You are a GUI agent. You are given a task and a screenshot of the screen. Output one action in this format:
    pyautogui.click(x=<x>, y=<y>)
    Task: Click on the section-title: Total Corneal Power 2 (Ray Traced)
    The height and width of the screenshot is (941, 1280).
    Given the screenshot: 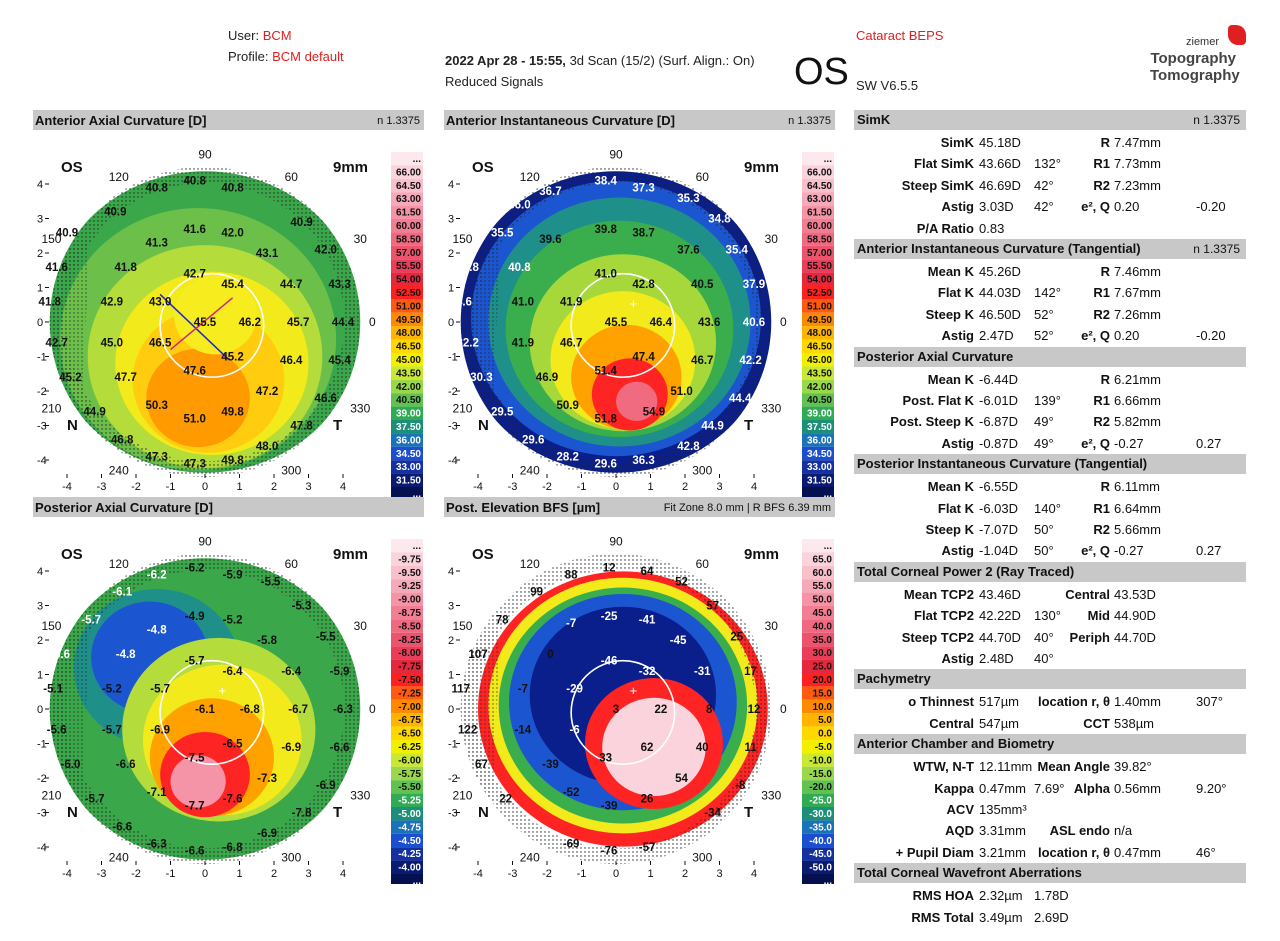 What is the action you would take?
    pyautogui.click(x=966, y=571)
    